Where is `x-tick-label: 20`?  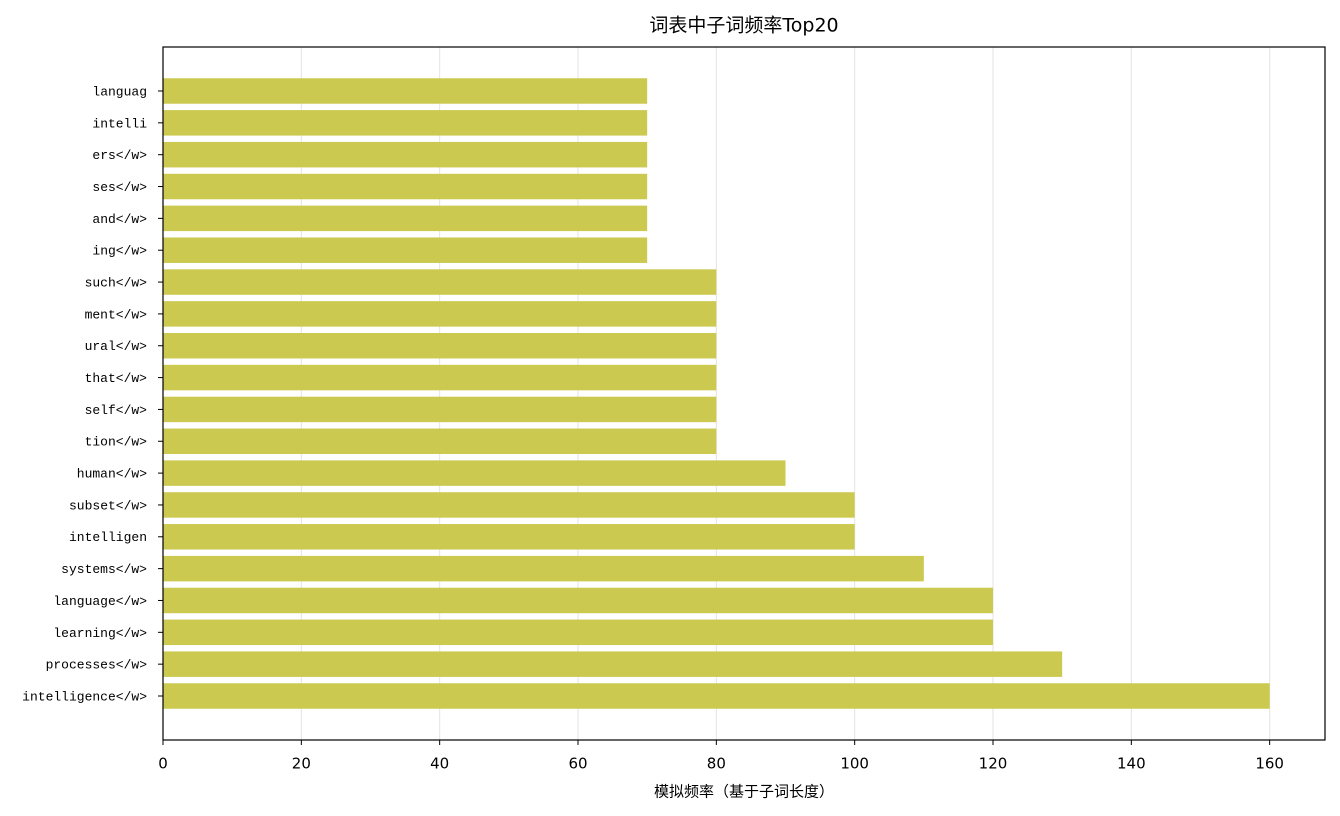
x-tick-label: 20 is located at coordinates (301, 764).